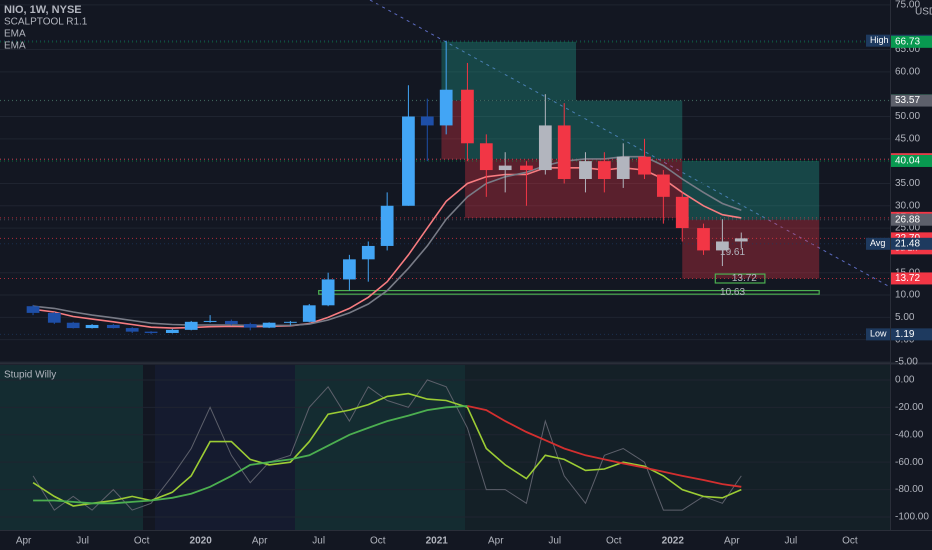 Image resolution: width=932 pixels, height=550 pixels. I want to click on annotation: 10.63, so click(732, 292).